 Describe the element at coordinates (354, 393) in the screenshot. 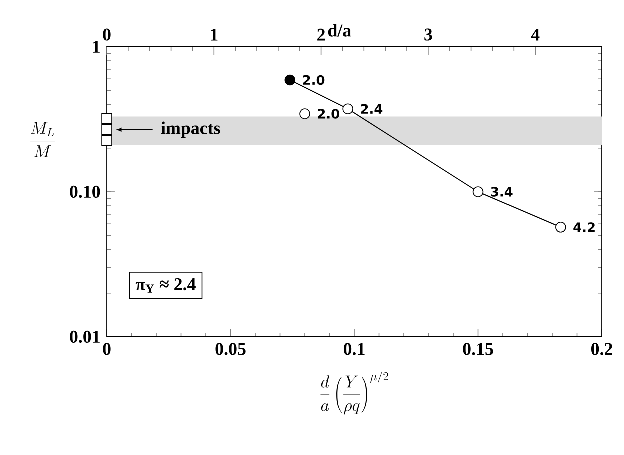

I see `x-axis-title: $\frac{d}{a}\left(\frac{Y}{\rho q}\right)^{\mu/2}$` at that location.